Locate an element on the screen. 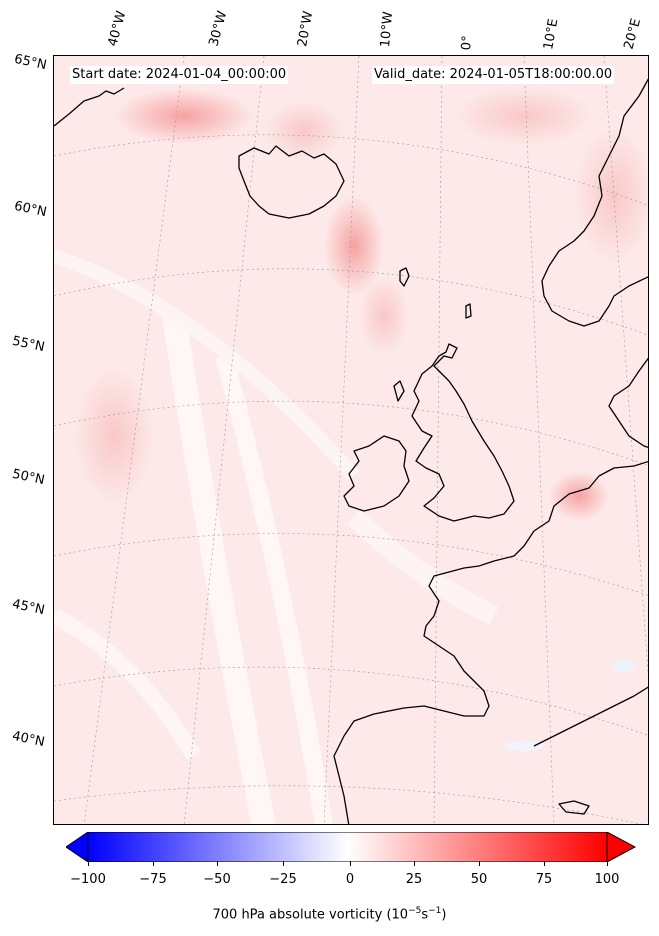  colorbar-tick-label: 100 is located at coordinates (607, 879).